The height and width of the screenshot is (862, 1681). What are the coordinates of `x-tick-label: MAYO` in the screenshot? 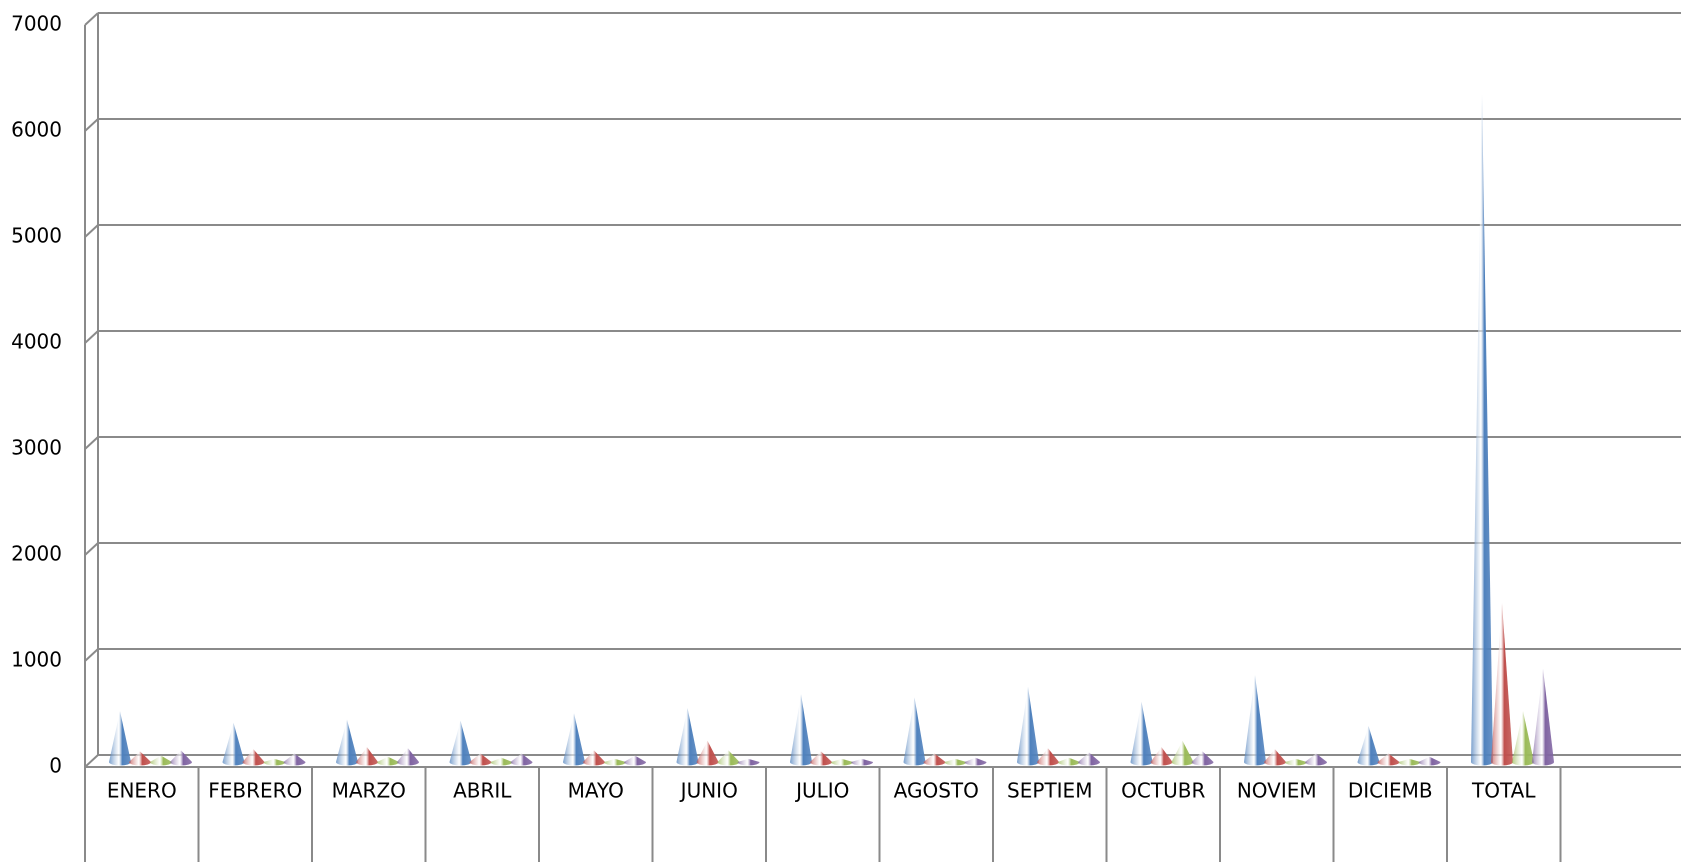 It's located at (596, 791).